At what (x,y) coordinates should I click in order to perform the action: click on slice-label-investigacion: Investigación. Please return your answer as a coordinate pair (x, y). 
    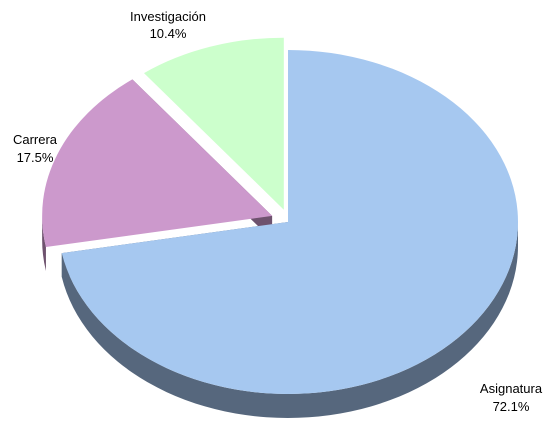
    Looking at the image, I should click on (168, 16).